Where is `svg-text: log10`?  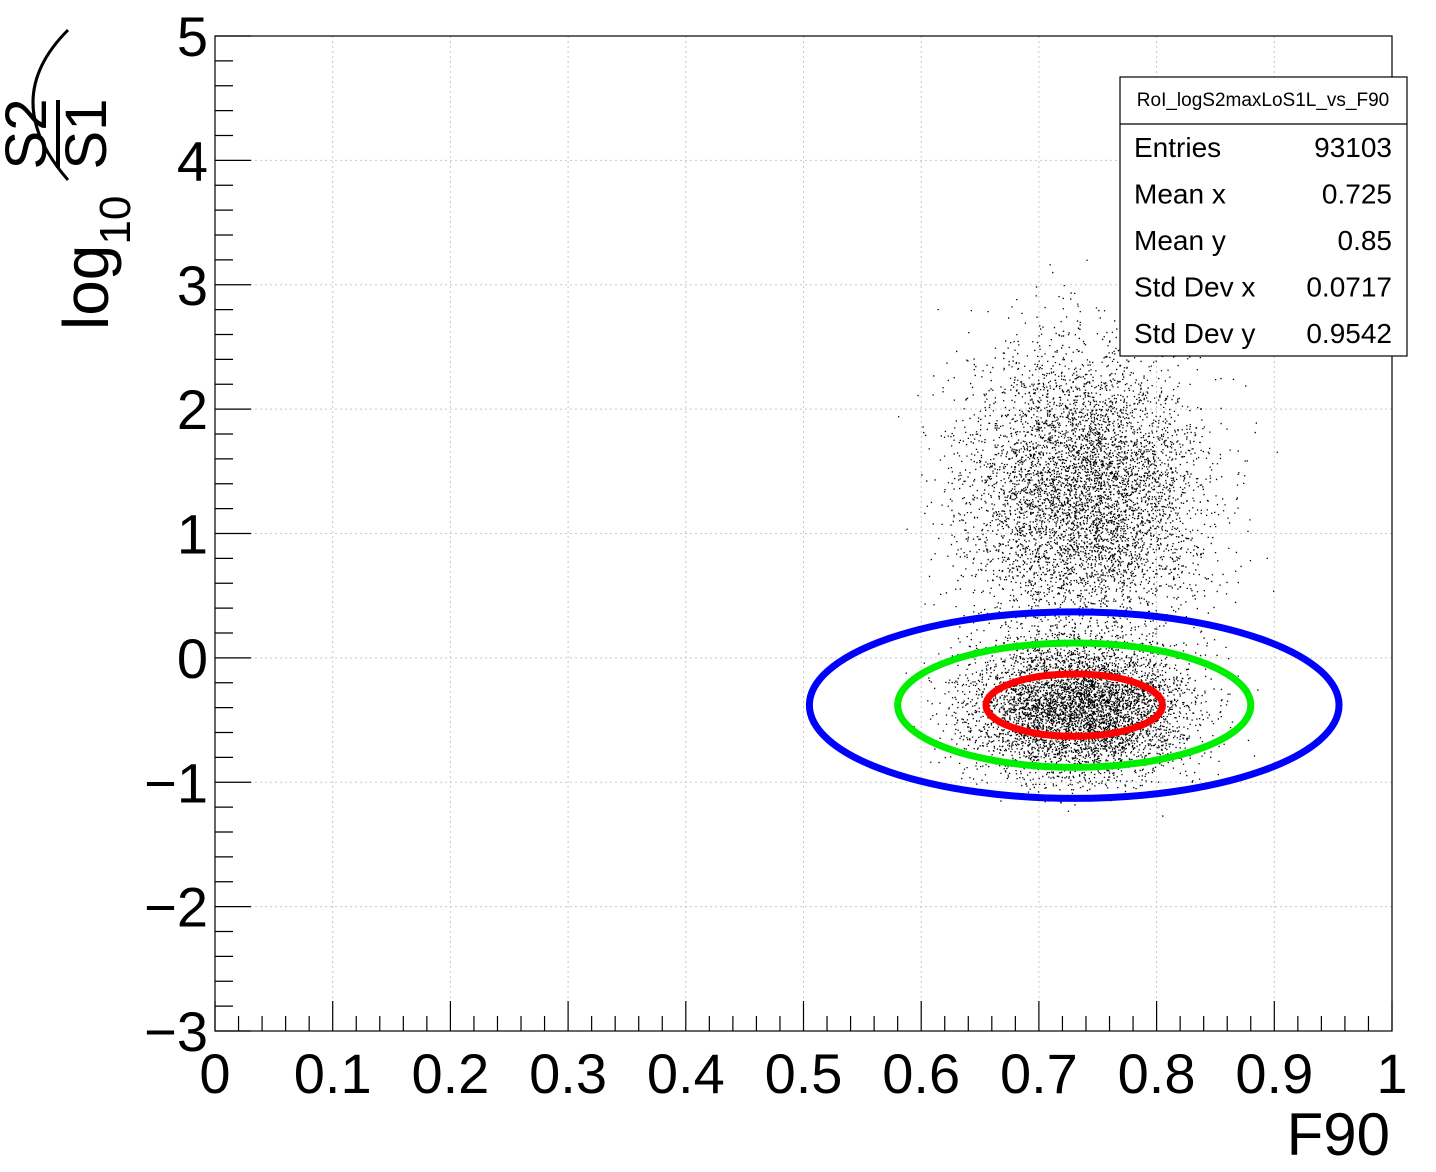 svg-text: log10 is located at coordinates (95, 263).